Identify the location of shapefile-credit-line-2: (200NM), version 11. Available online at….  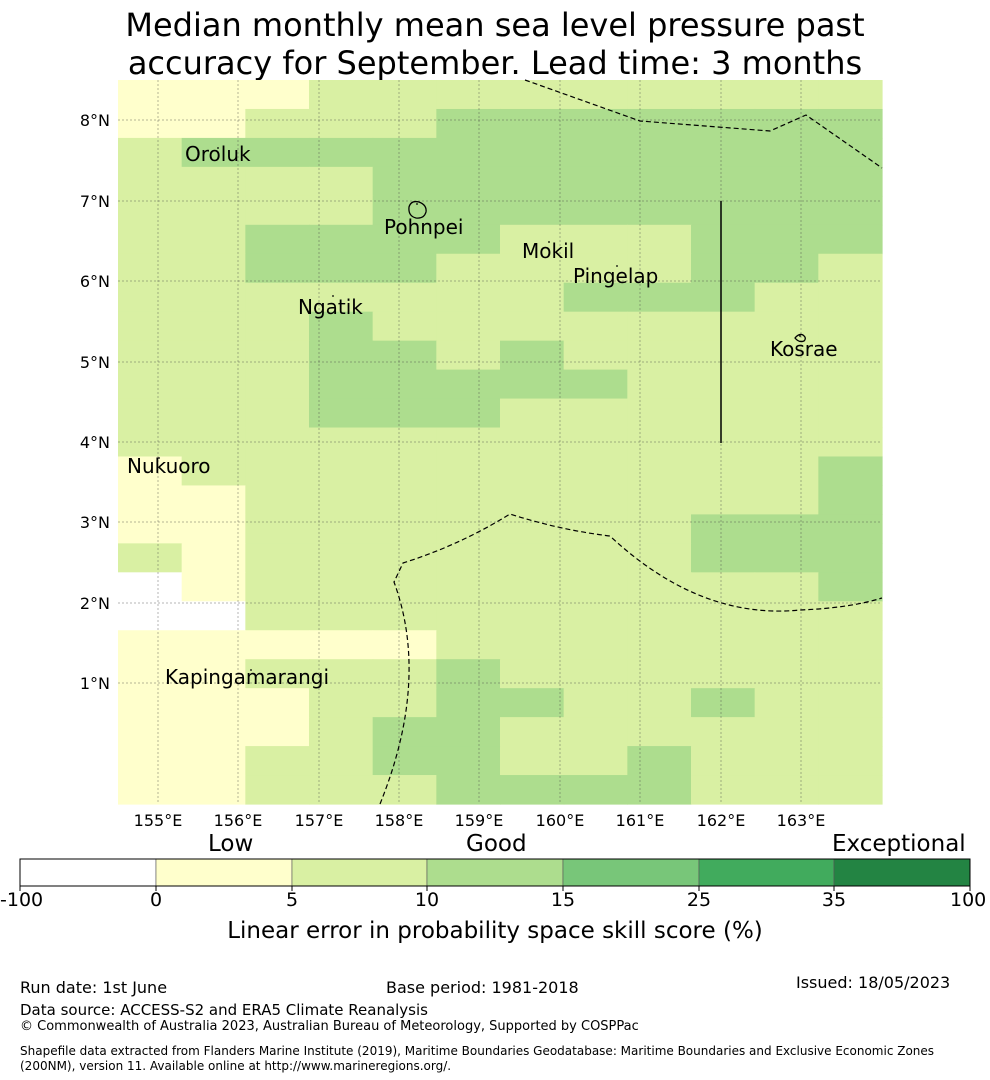
(236, 1066).